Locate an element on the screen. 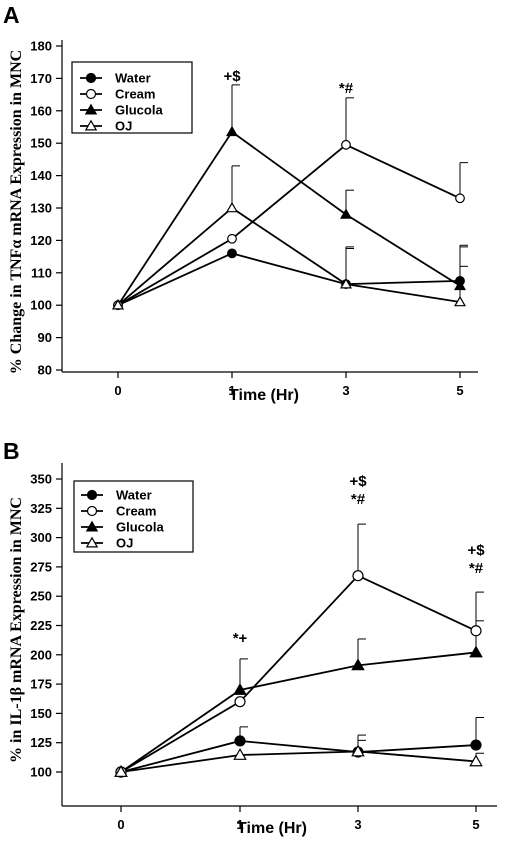  panel-a-label: A is located at coordinates (11, 15).